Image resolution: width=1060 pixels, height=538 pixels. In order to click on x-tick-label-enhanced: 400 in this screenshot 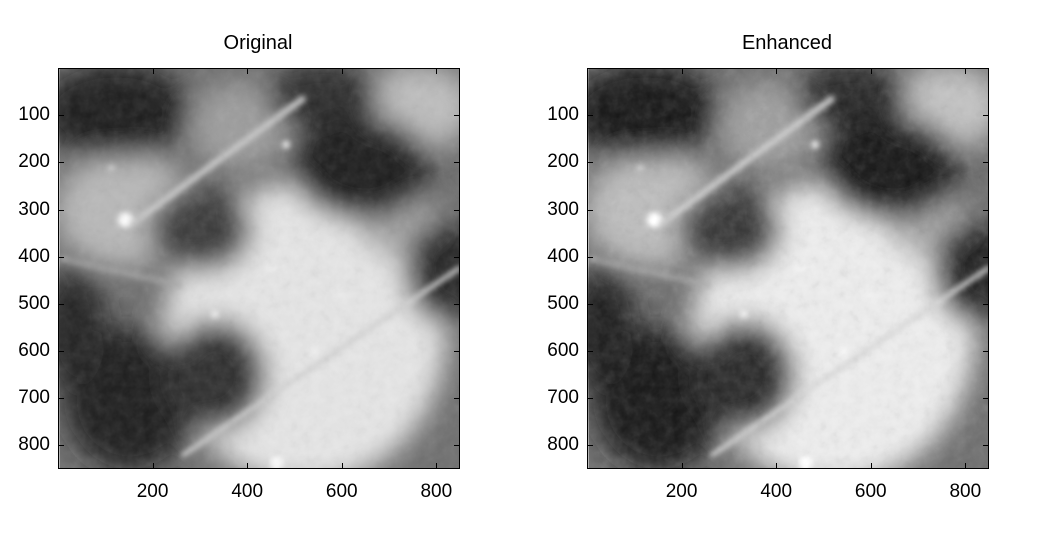, I will do `click(776, 491)`.